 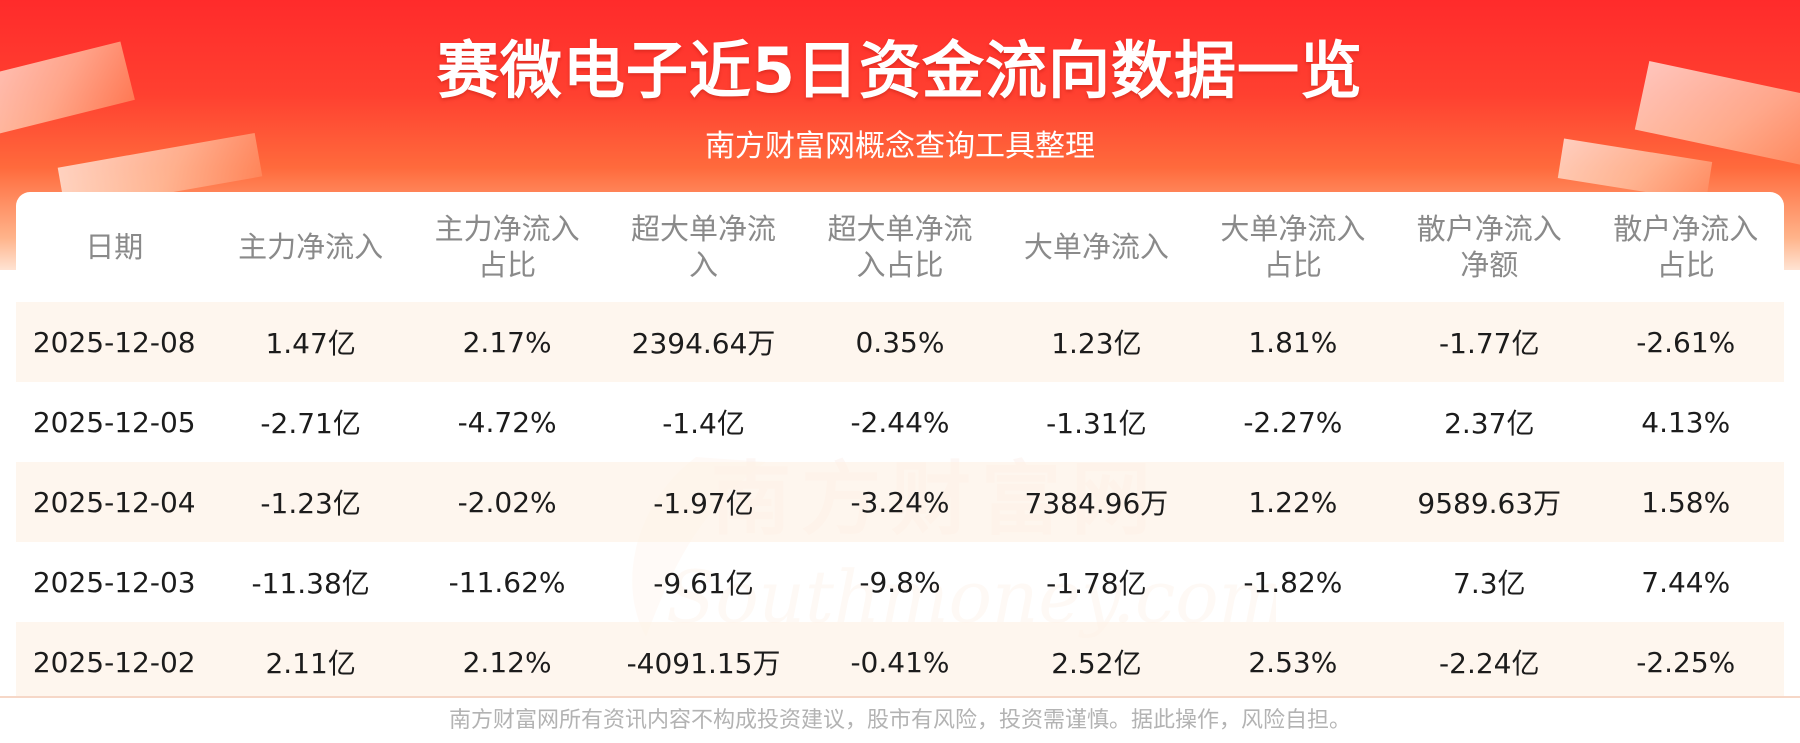 What do you see at coordinates (1096, 502) in the screenshot?
I see `value-cell: 7384.96万` at bounding box center [1096, 502].